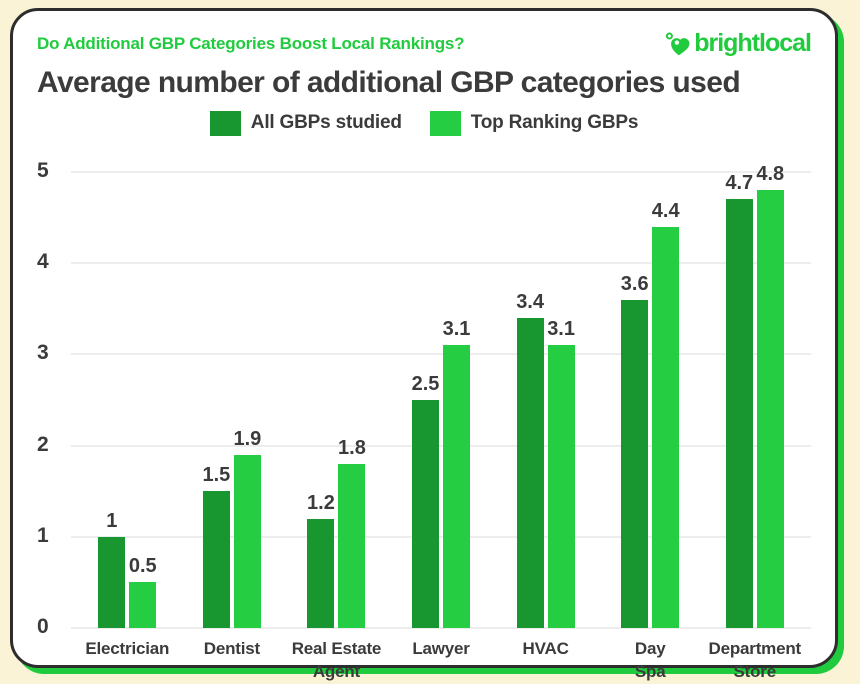 The width and height of the screenshot is (860, 684). I want to click on bar-group: 3.6 4.4, so click(650, 414).